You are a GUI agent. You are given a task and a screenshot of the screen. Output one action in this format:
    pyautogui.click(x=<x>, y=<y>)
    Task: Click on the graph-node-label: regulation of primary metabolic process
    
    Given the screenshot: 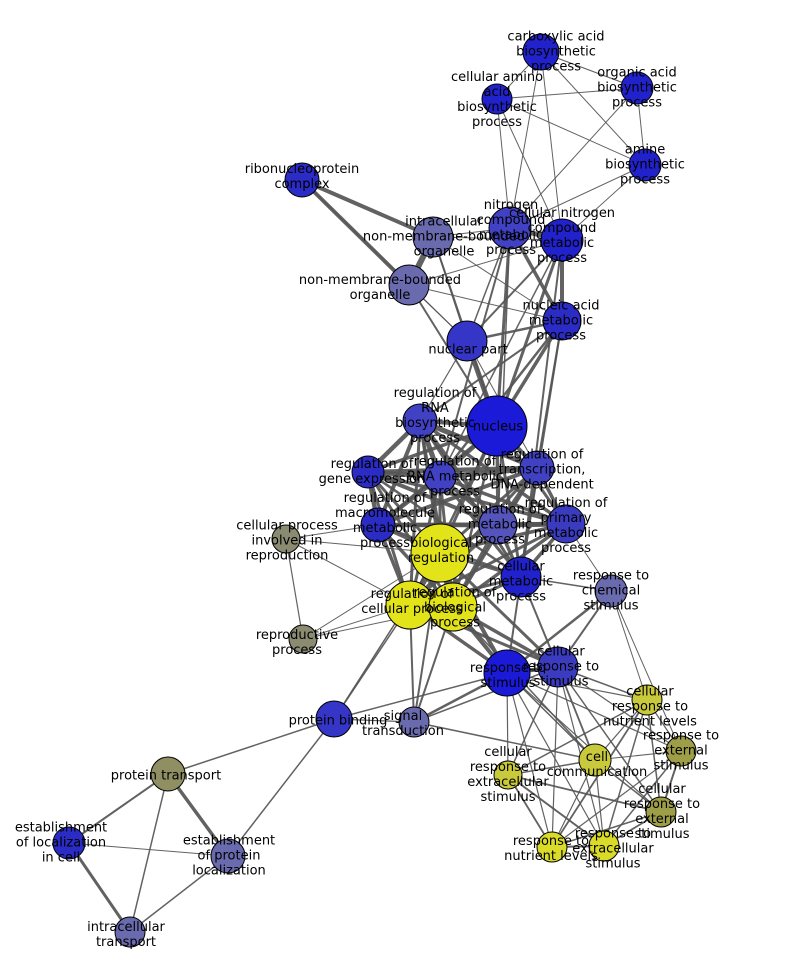 What is the action you would take?
    pyautogui.click(x=566, y=526)
    